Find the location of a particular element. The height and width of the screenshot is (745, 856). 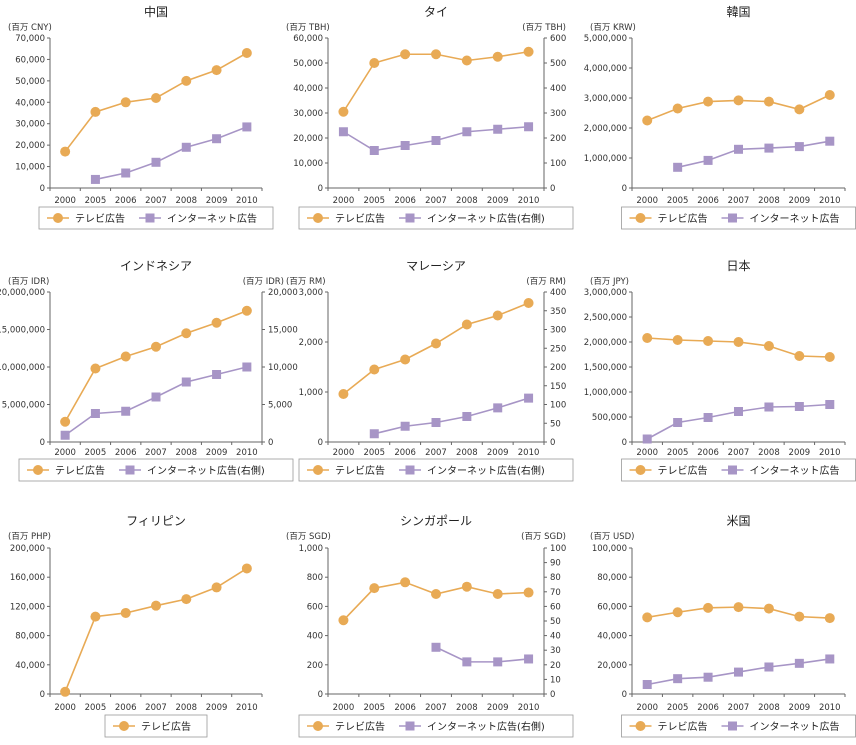

y-tick-label: 2,000,000 is located at coordinates (605, 343).